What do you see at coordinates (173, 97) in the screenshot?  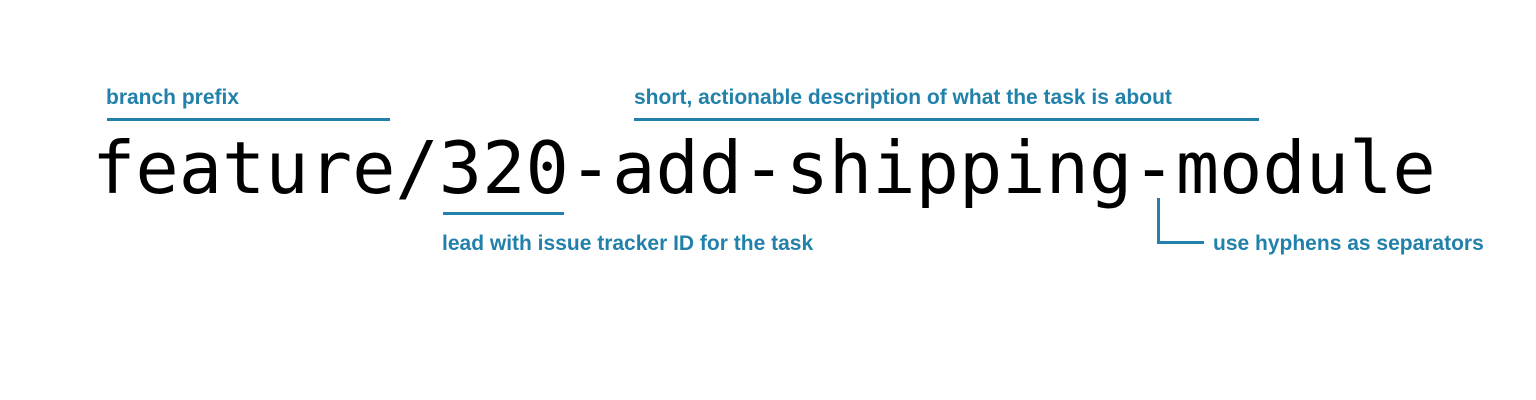 I see `branch-prefix-label: branch prefix` at bounding box center [173, 97].